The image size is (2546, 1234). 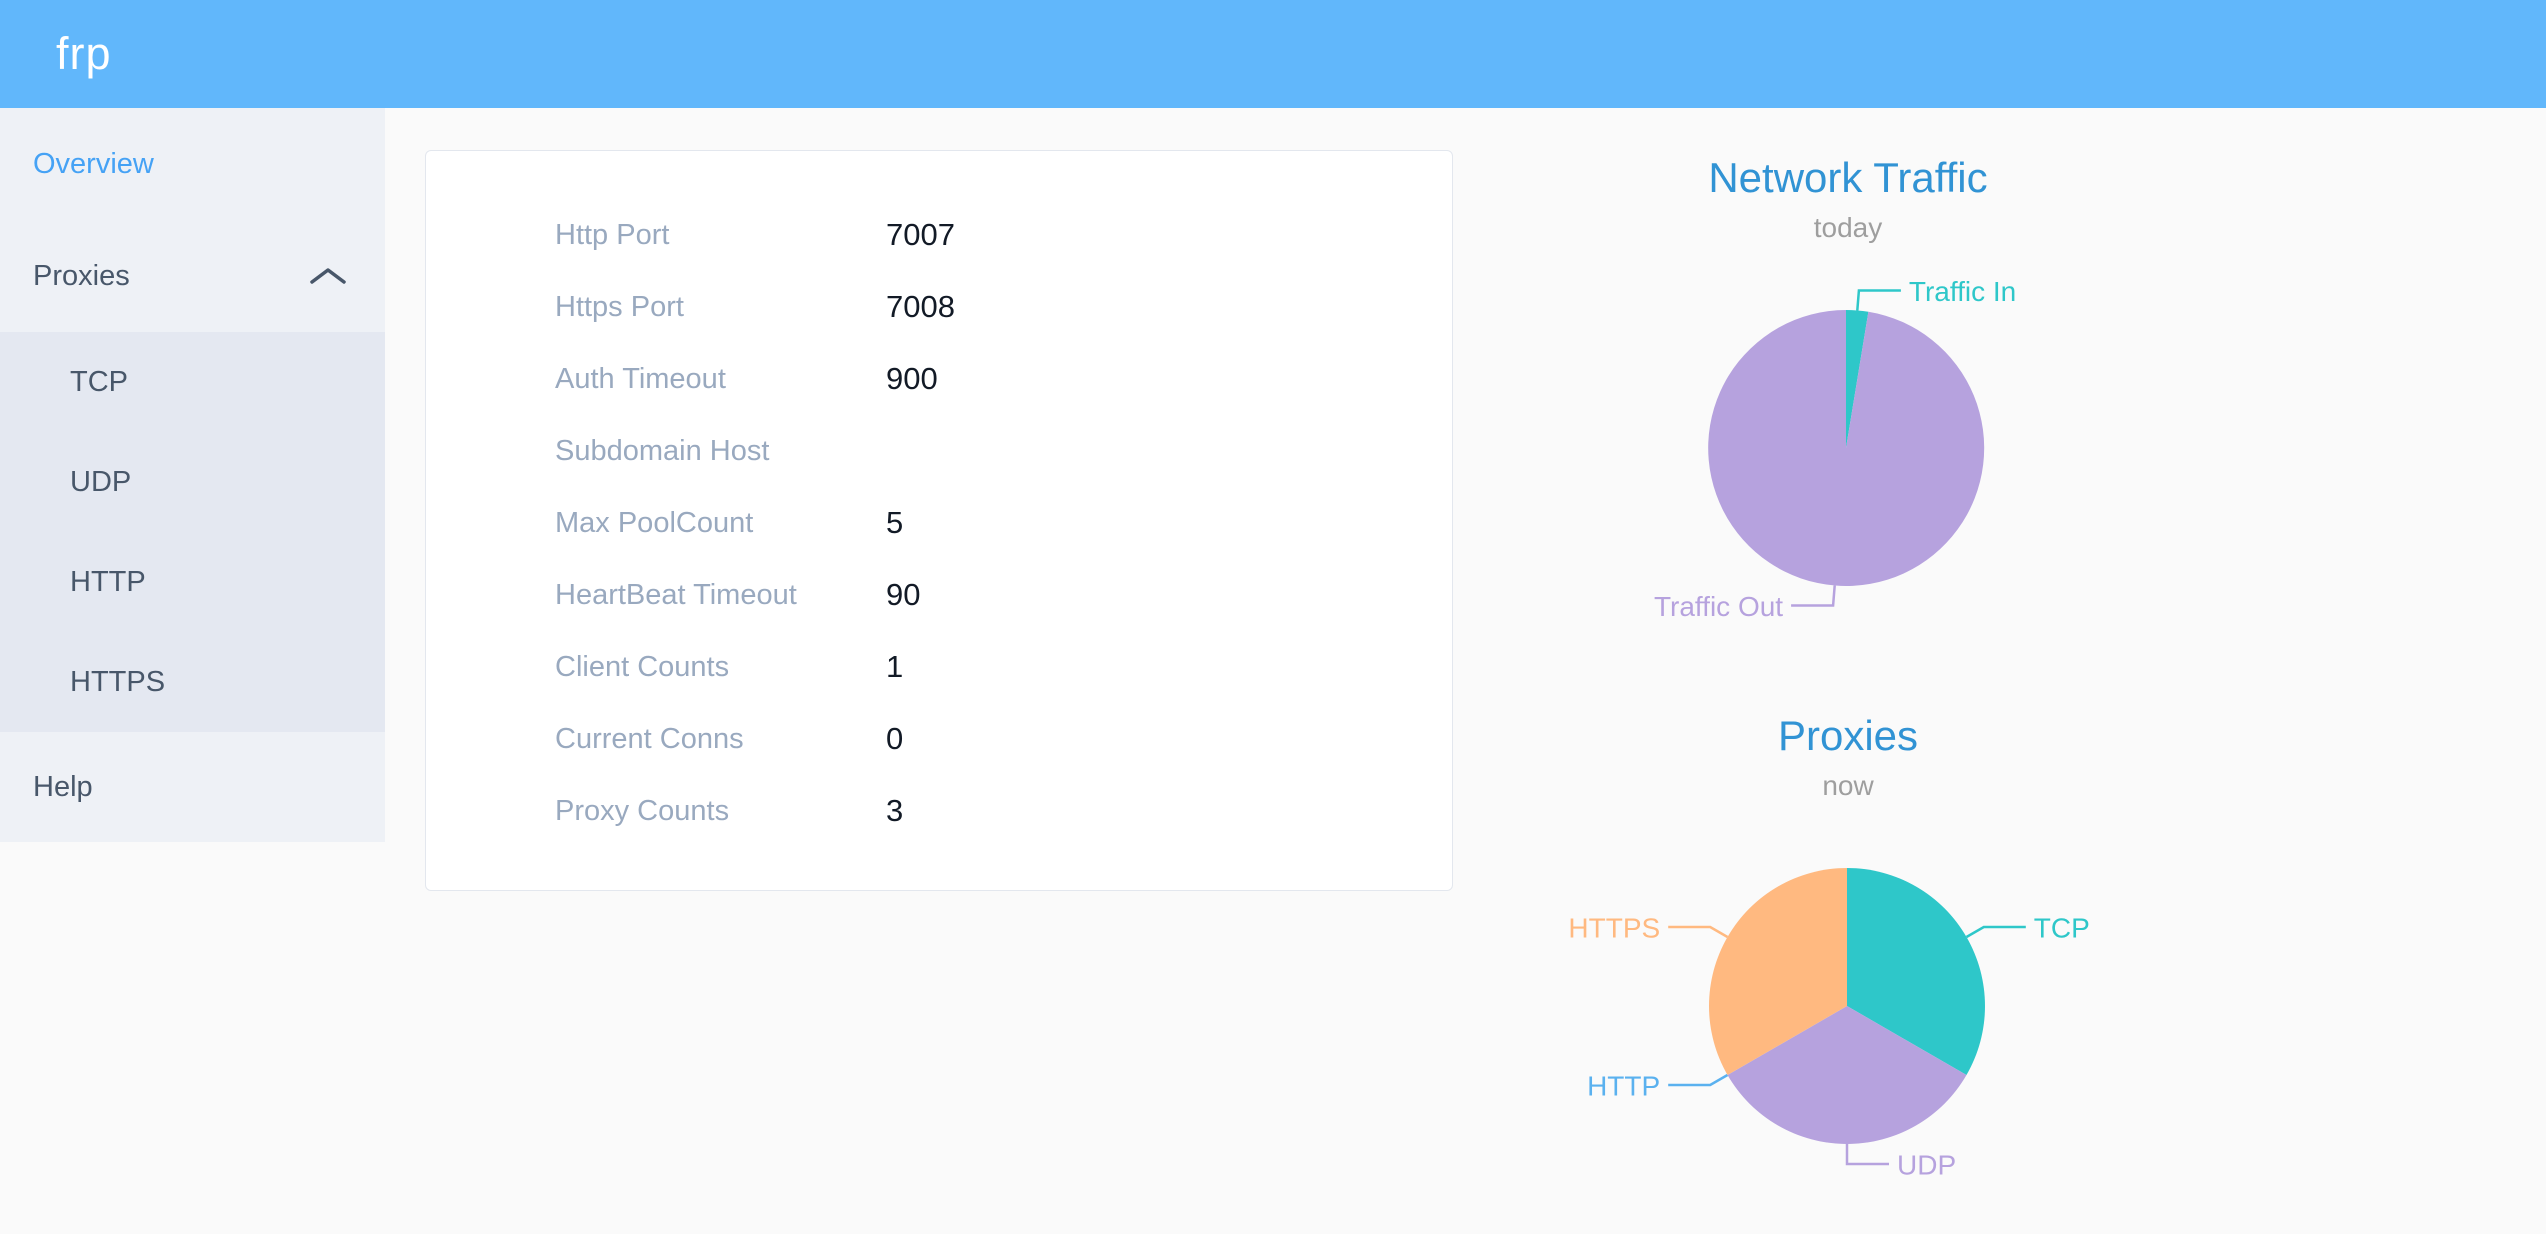 I want to click on pie-labelline-http, so click(x=1698, y=1080).